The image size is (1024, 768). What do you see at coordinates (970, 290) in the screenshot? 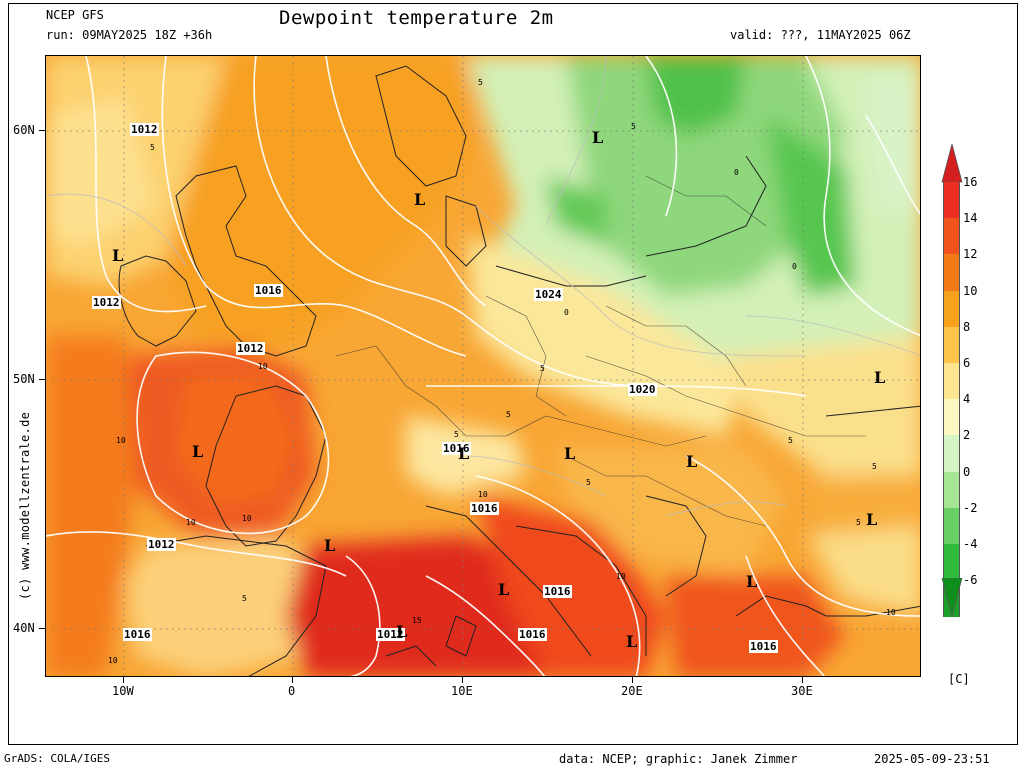
I see `colorbar-label: 10` at bounding box center [970, 290].